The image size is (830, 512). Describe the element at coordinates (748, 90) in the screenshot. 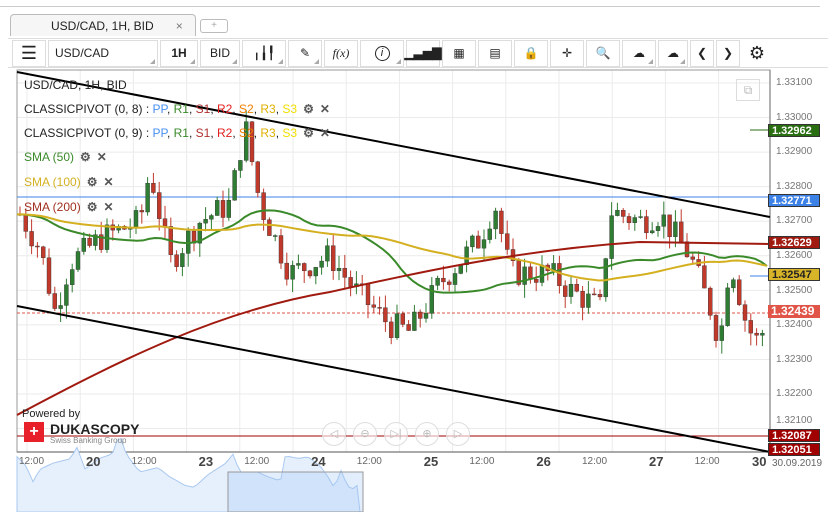

I see `popout-icon: ⧉` at that location.